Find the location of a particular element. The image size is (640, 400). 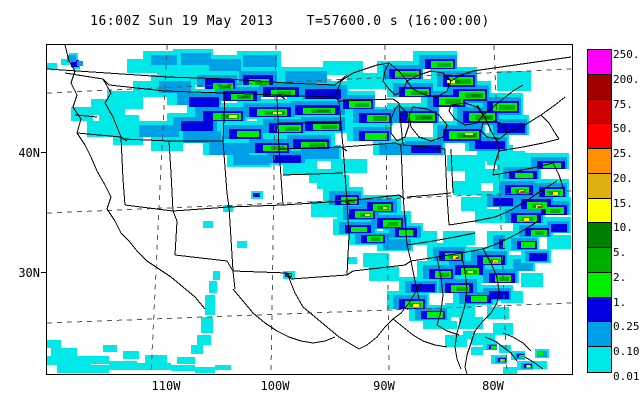

colorbar is located at coordinates (599, 211).